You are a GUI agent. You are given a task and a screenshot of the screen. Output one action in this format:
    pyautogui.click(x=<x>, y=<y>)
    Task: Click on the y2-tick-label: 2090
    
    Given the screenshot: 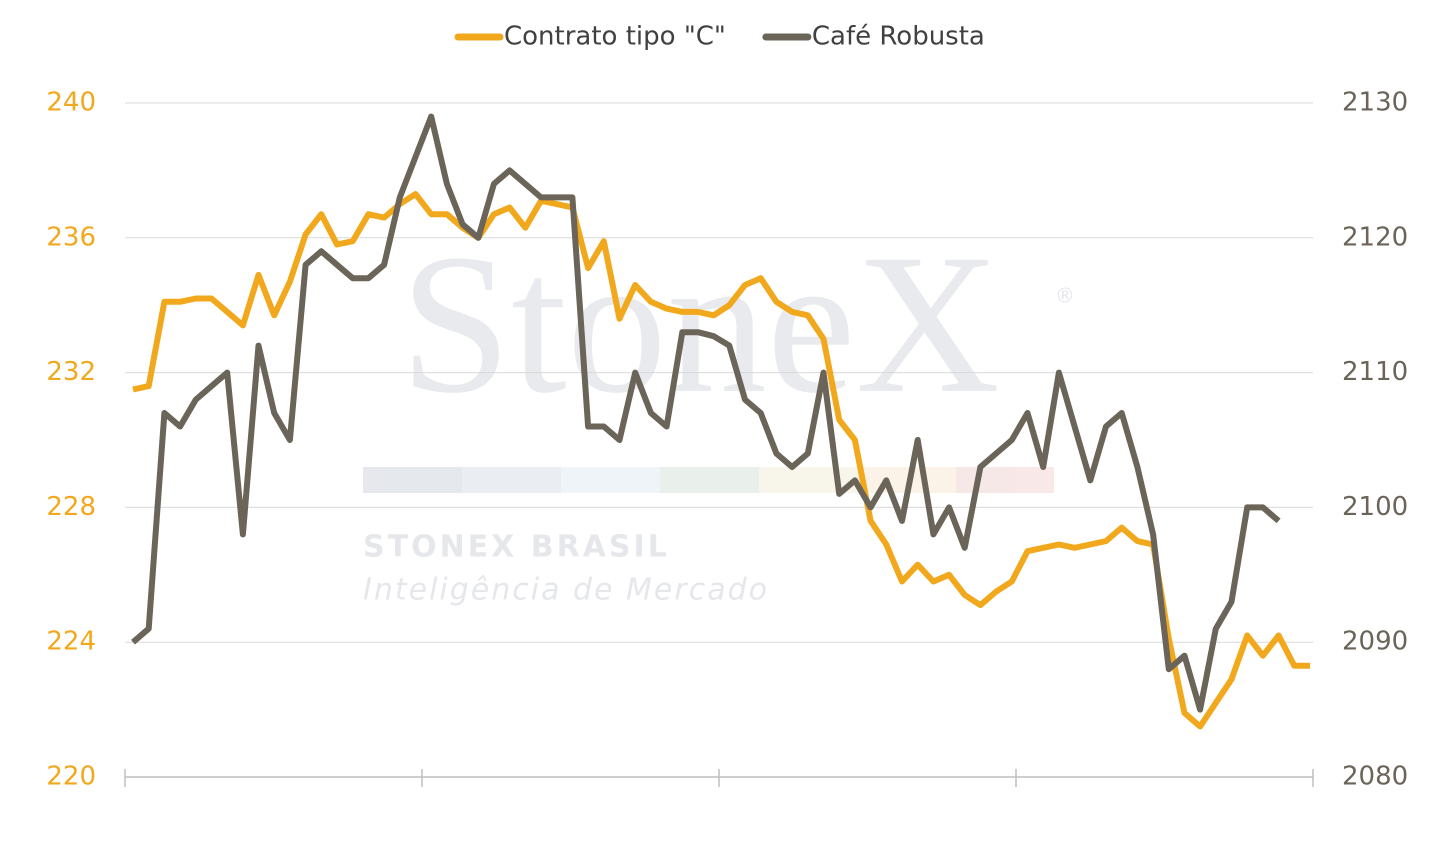 What is the action you would take?
    pyautogui.click(x=1375, y=642)
    